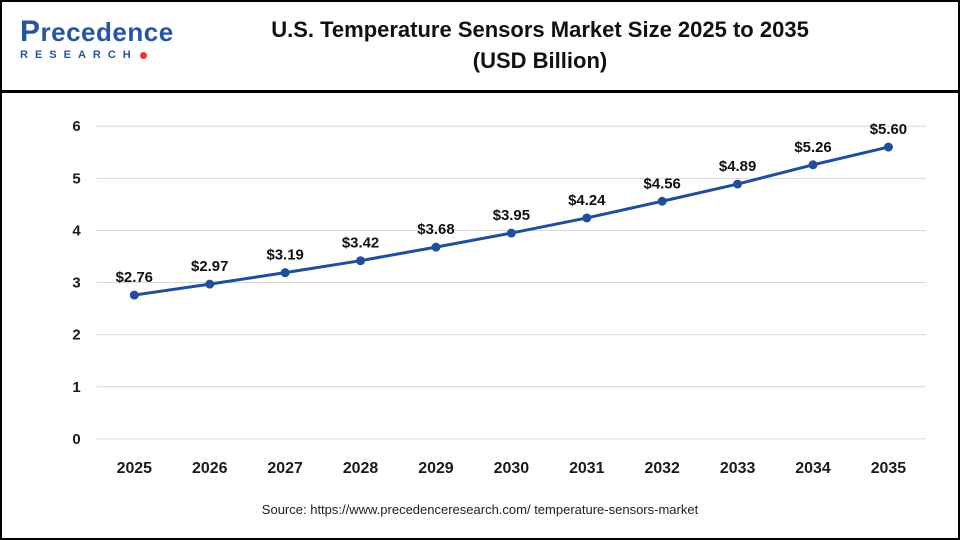 The width and height of the screenshot is (960, 540). I want to click on x-tick-label: 2033, so click(738, 468).